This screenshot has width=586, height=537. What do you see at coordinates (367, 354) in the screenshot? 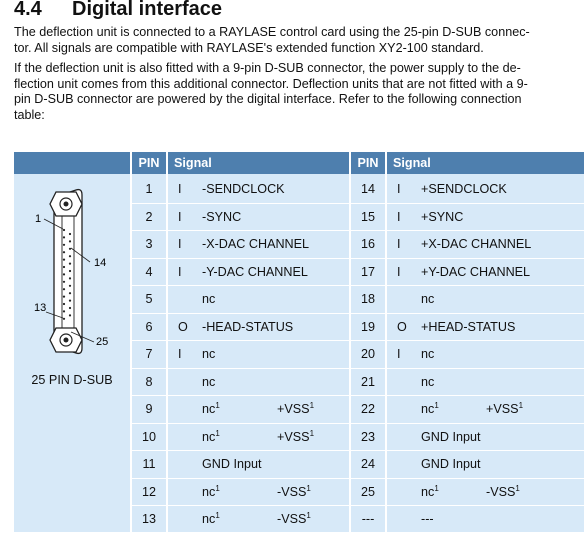
I see `pin-number-right: 20` at bounding box center [367, 354].